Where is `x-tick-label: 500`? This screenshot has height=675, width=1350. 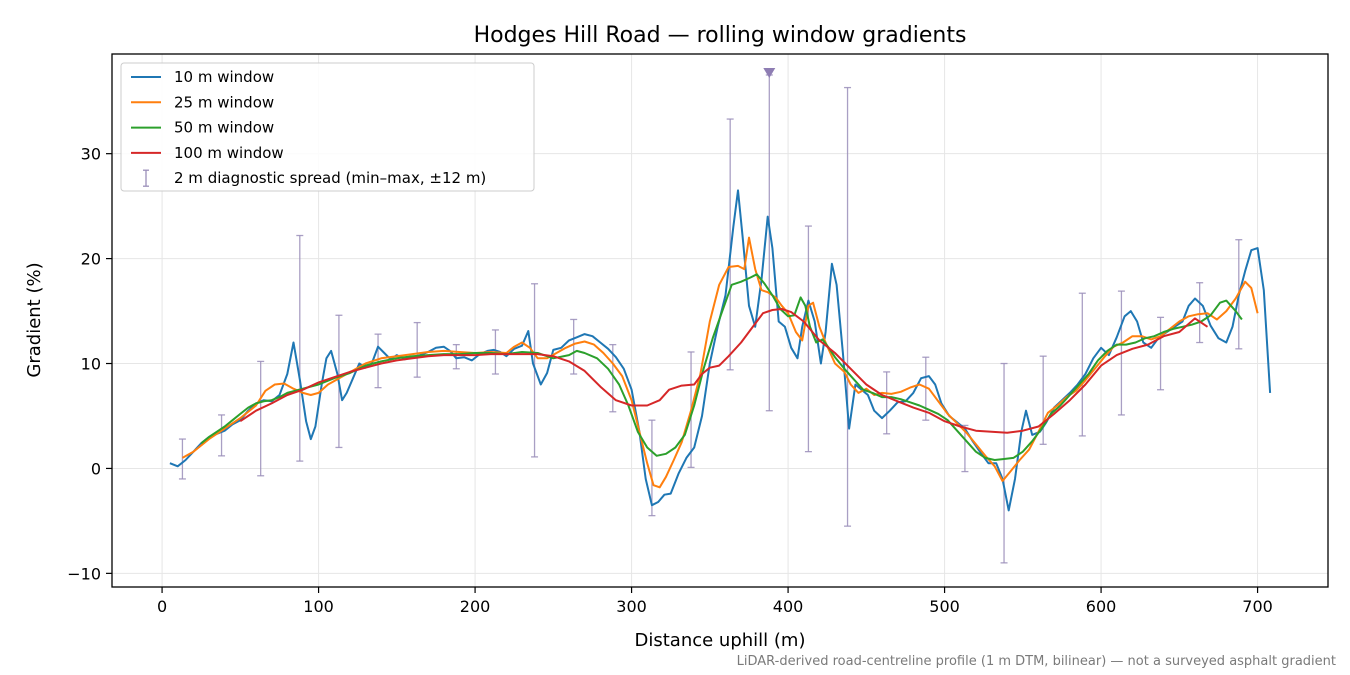
x-tick-label: 500 is located at coordinates (944, 606).